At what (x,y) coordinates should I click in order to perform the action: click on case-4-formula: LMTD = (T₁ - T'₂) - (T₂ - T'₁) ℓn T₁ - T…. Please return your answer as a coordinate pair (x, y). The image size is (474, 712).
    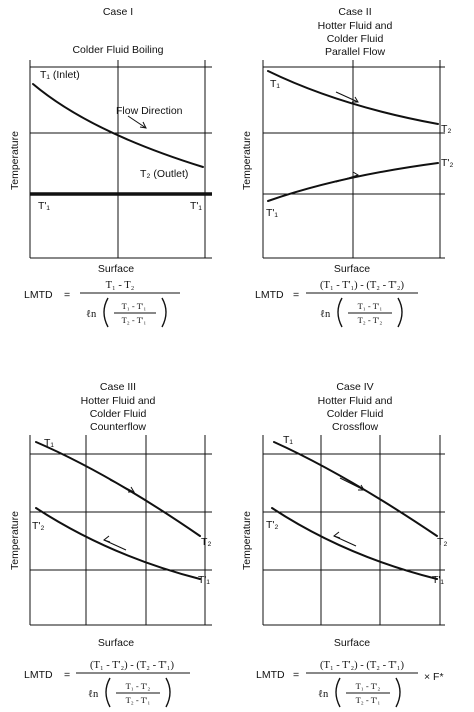
    Looking at the image, I should click on (350, 684).